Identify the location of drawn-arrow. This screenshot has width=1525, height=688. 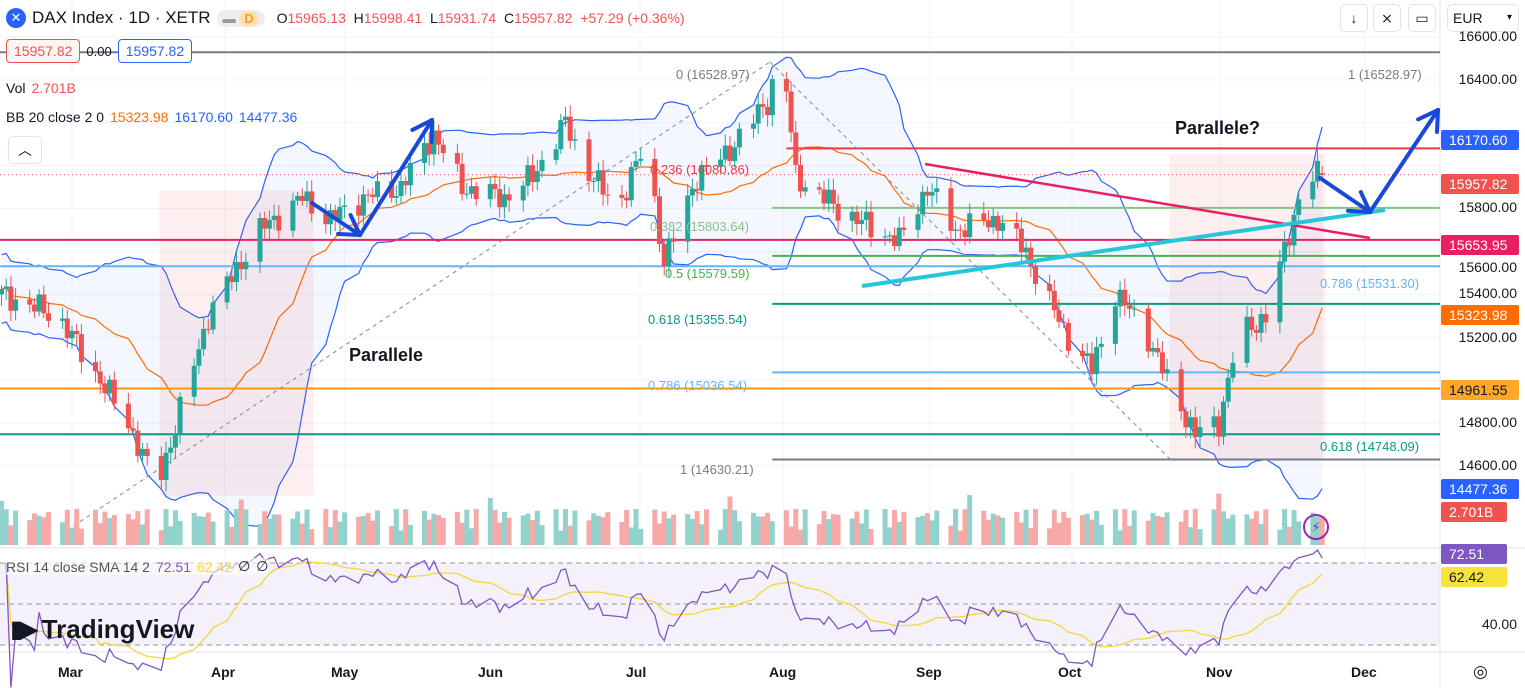
(1404, 161).